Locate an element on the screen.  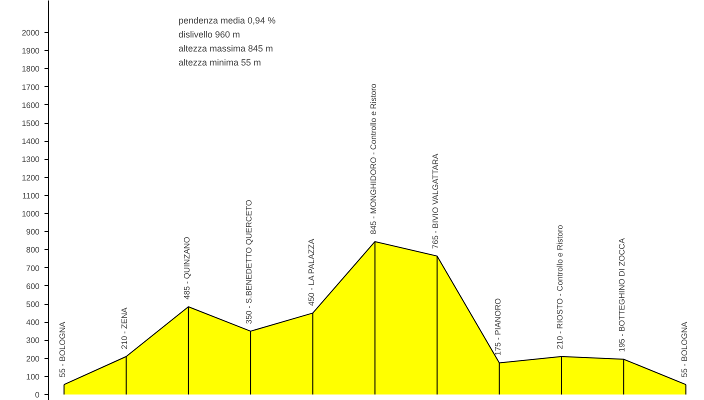
y-tick-label: 1700 is located at coordinates (31, 87).